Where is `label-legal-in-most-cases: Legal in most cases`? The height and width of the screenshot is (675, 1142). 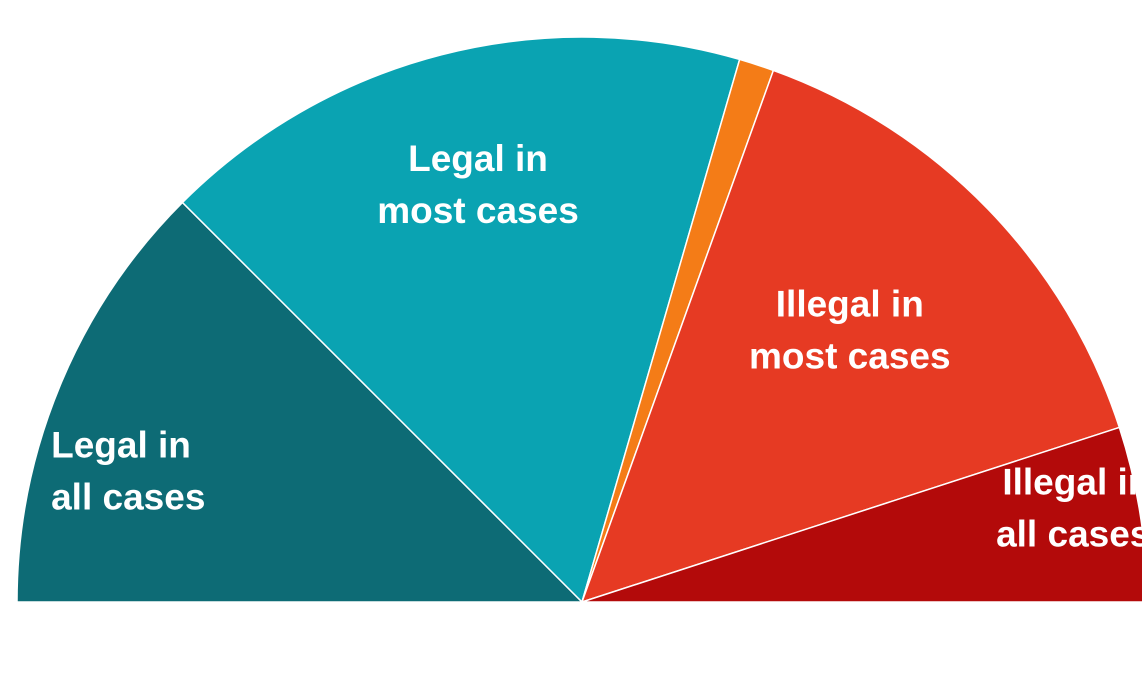 label-legal-in-most-cases: Legal in most cases is located at coordinates (478, 184).